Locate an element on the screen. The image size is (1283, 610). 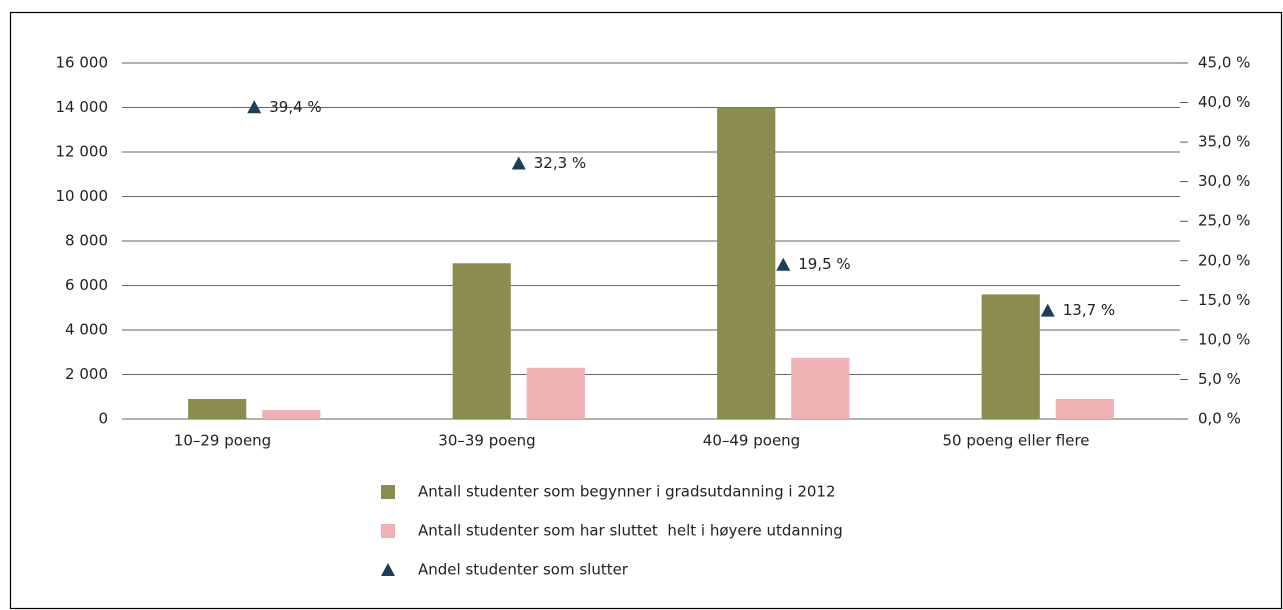
y2-tick-label: 30,0 % is located at coordinates (1224, 181).